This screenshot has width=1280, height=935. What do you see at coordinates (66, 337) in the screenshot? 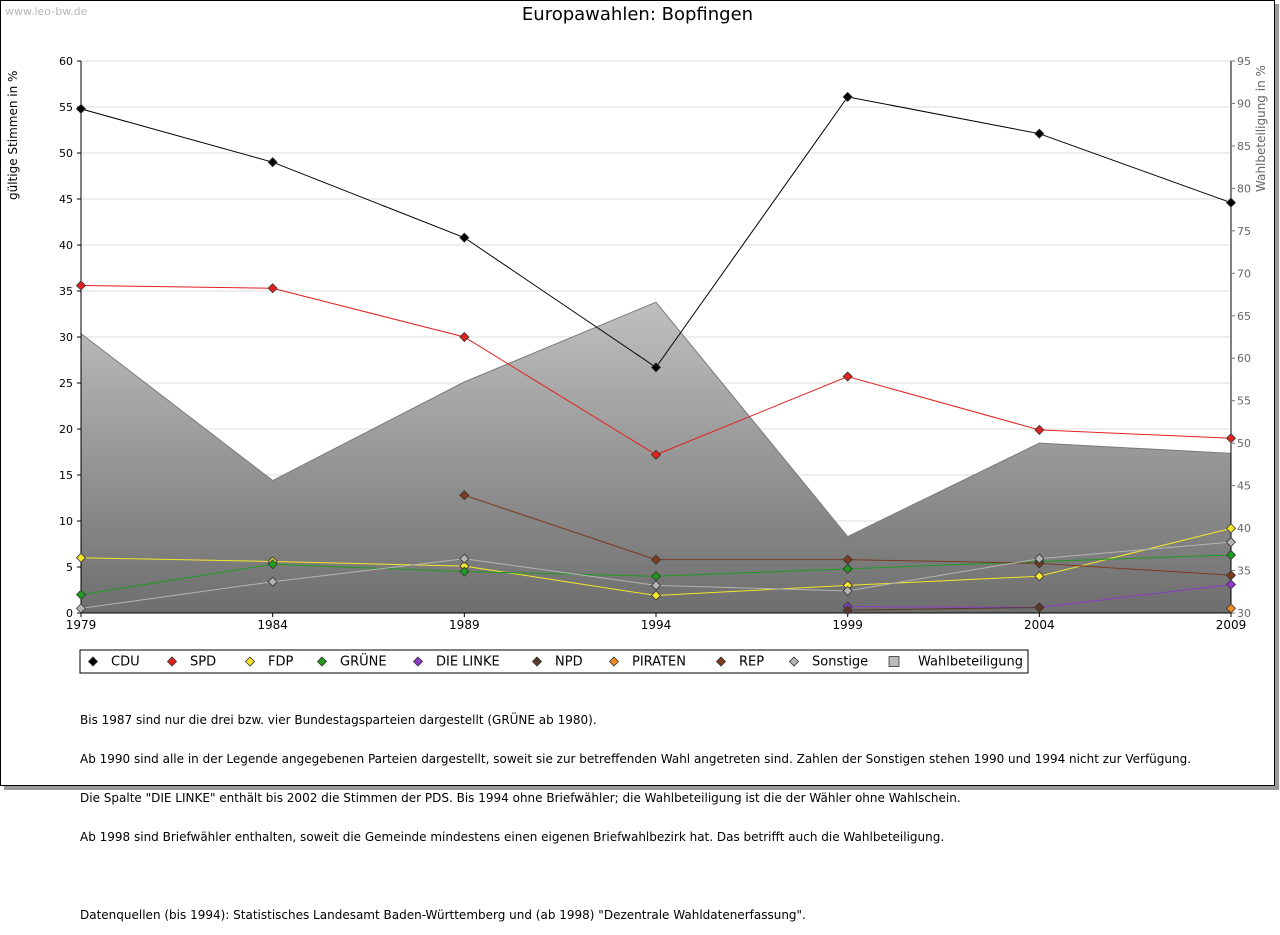
I see `y-tick-label: 30` at bounding box center [66, 337].